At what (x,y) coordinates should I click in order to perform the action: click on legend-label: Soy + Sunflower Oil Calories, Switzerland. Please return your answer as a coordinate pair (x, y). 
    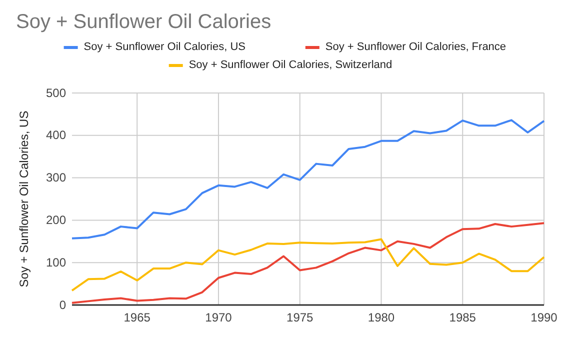
    Looking at the image, I should click on (290, 65).